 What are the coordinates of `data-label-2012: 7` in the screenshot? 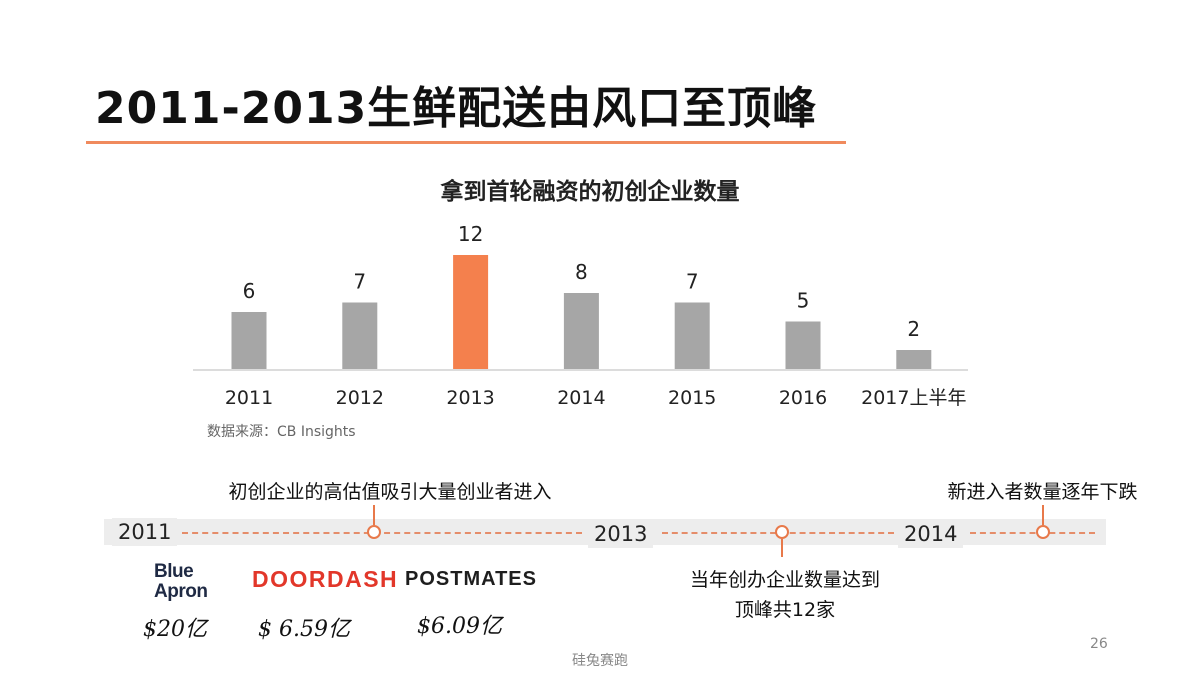 It's located at (359, 282).